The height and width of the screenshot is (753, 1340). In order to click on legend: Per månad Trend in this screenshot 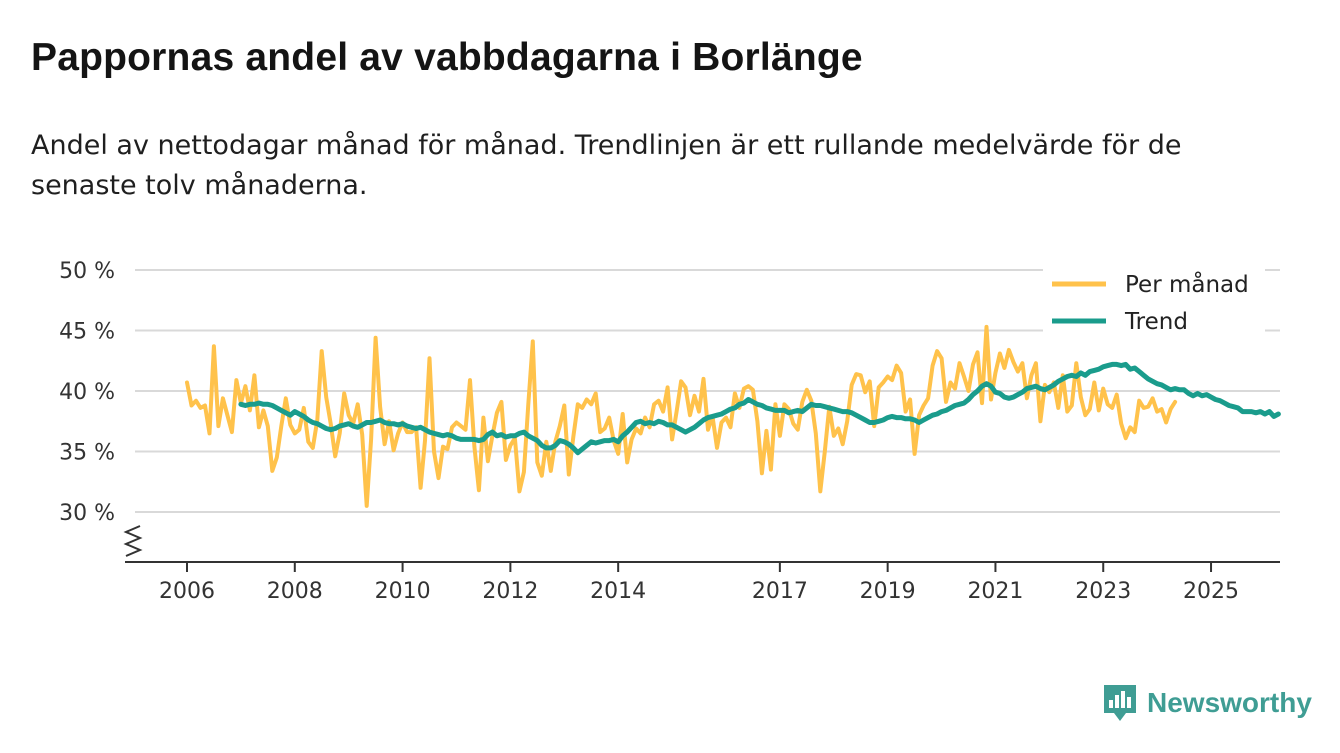, I will do `click(1154, 298)`.